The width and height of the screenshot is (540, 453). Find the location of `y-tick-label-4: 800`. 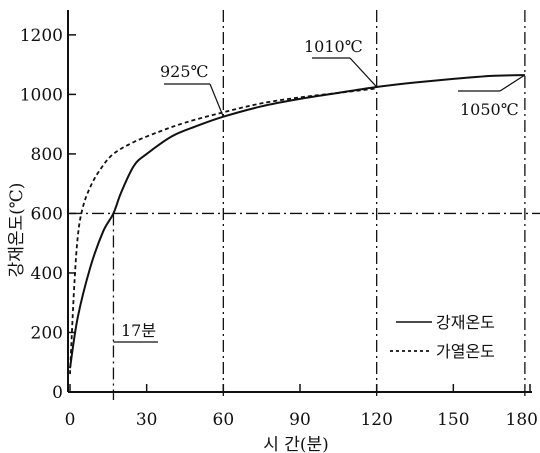

y-tick-label-4: 800 is located at coordinates (47, 155).